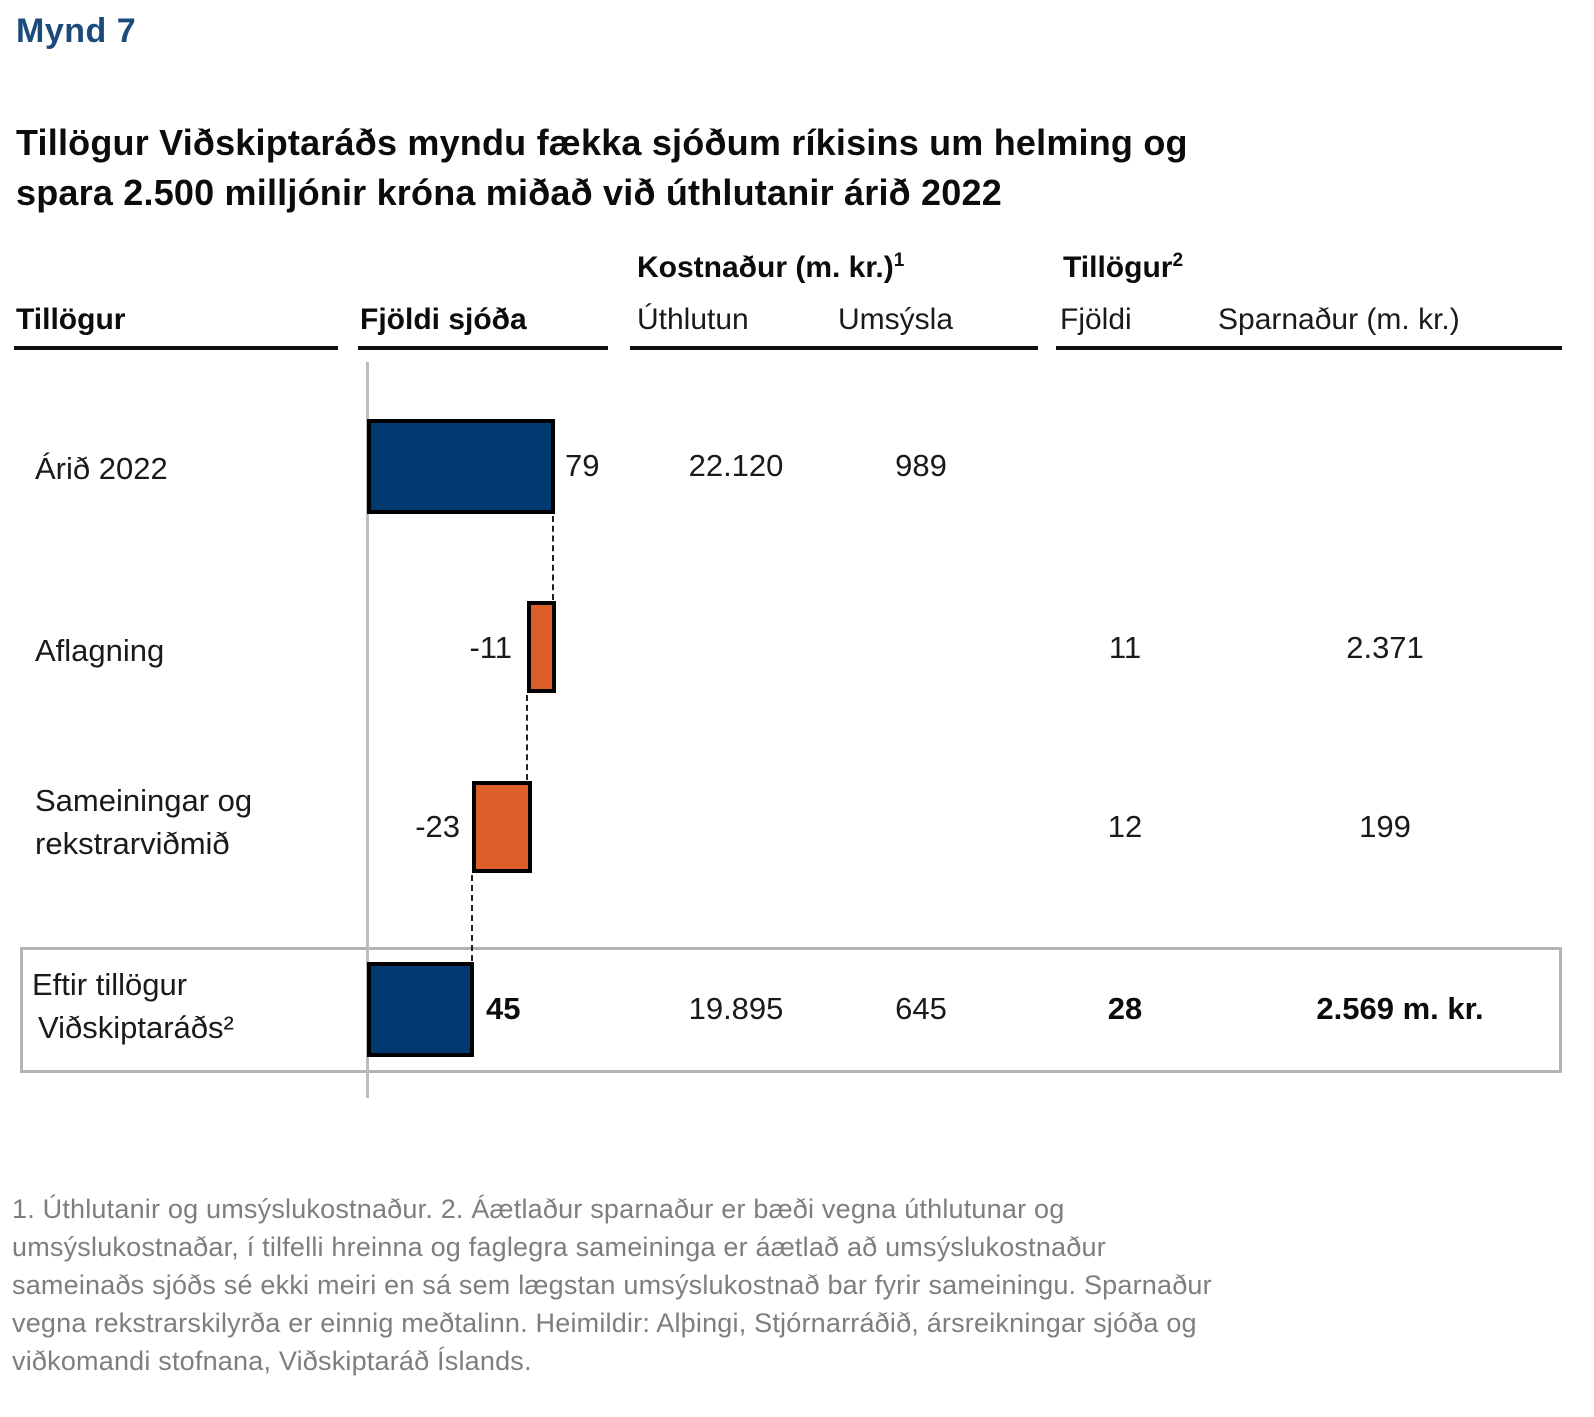  What do you see at coordinates (1125, 647) in the screenshot?
I see `cell-fjoldi-aflagning: 11` at bounding box center [1125, 647].